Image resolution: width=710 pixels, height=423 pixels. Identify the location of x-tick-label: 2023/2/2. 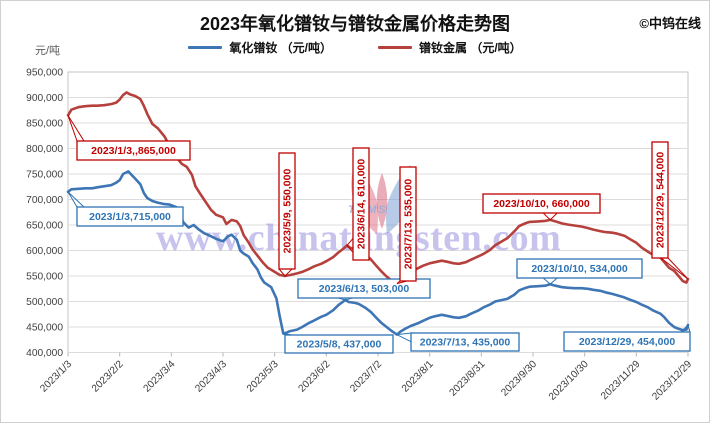
(108, 377).